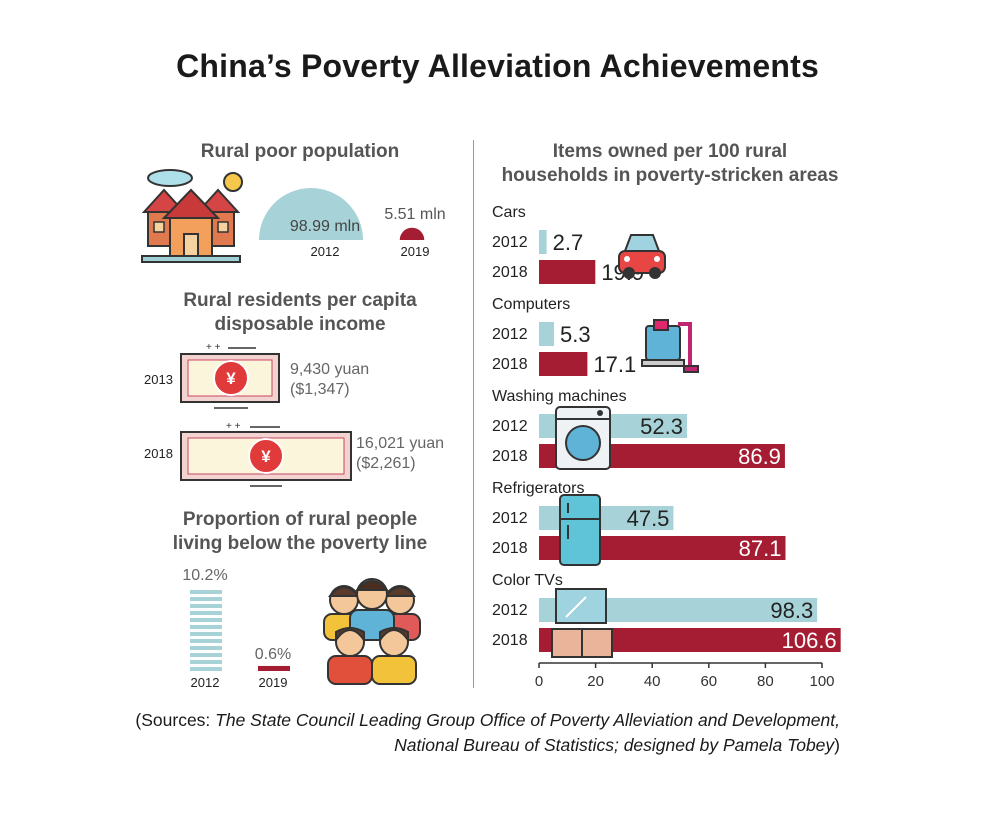 Image resolution: width=995 pixels, height=830 pixels. Describe the element at coordinates (473, 414) in the screenshot. I see `column-divider` at that location.